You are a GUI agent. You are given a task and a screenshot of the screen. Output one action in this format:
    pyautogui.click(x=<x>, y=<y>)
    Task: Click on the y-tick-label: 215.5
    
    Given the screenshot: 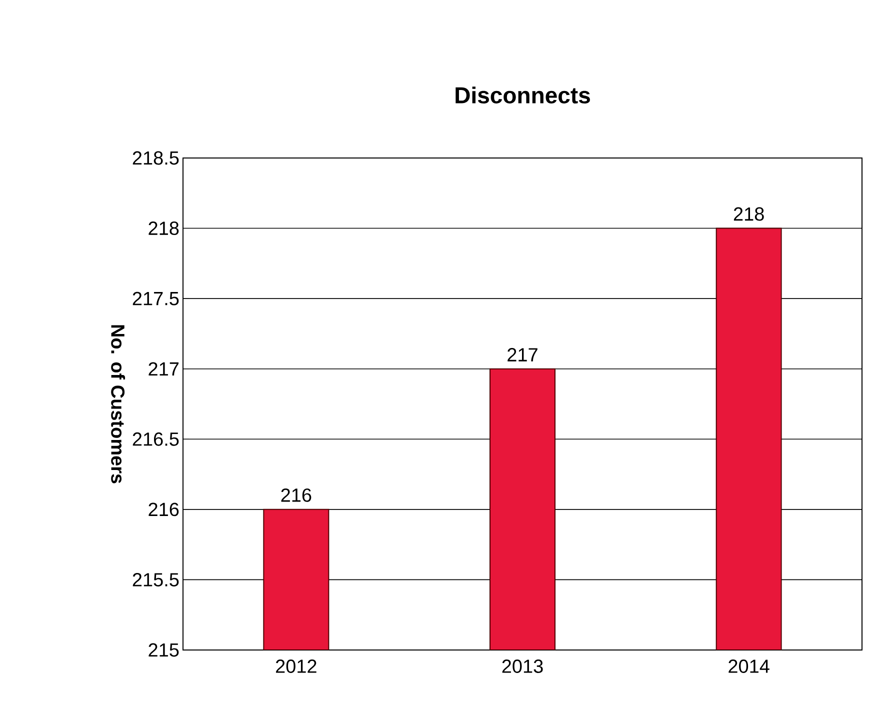 What is the action you would take?
    pyautogui.click(x=155, y=579)
    